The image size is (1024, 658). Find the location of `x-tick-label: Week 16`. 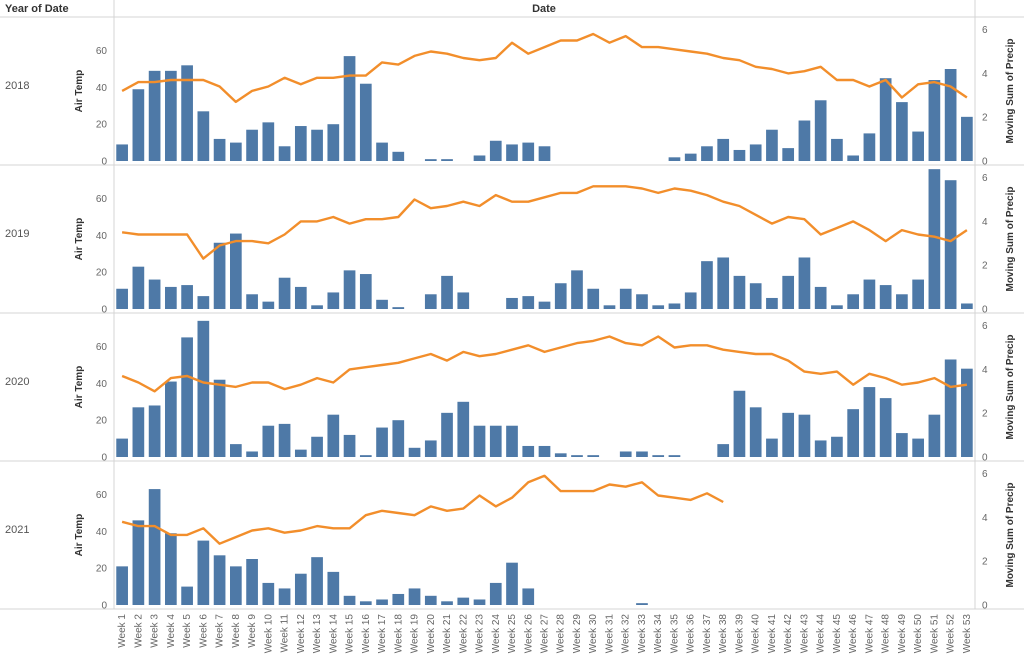

x-tick-label: Week 16 is located at coordinates (366, 634).